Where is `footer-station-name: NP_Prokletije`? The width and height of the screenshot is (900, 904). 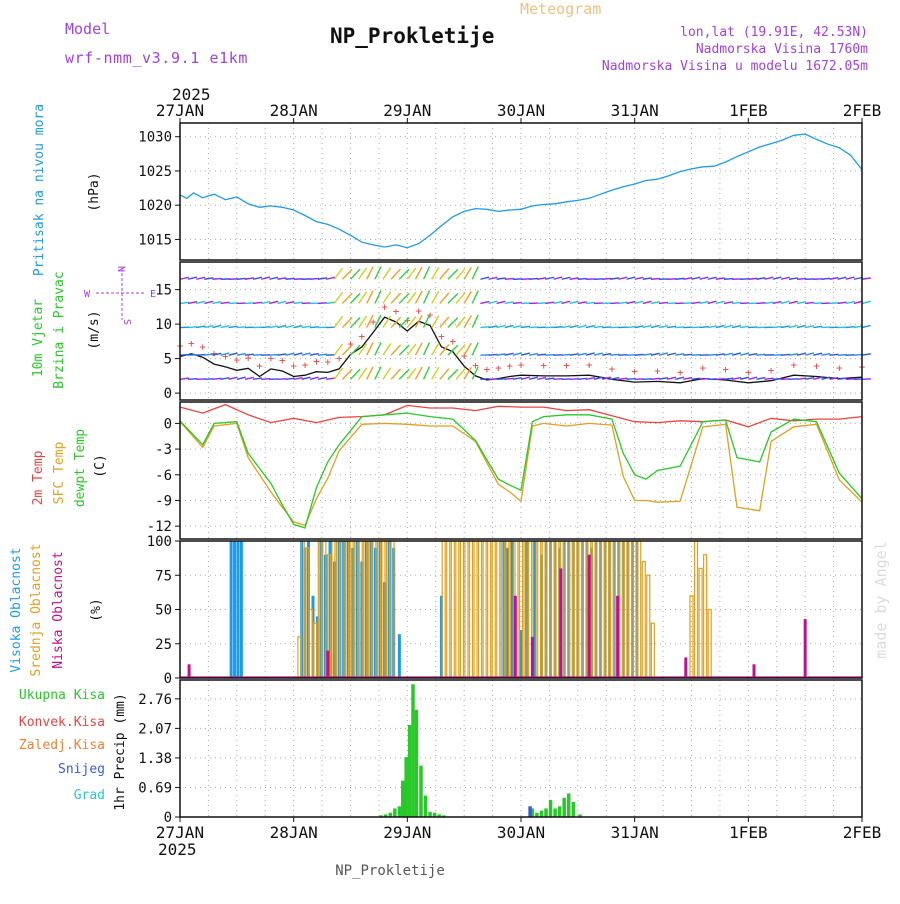
footer-station-name: NP_Prokletije is located at coordinates (390, 871).